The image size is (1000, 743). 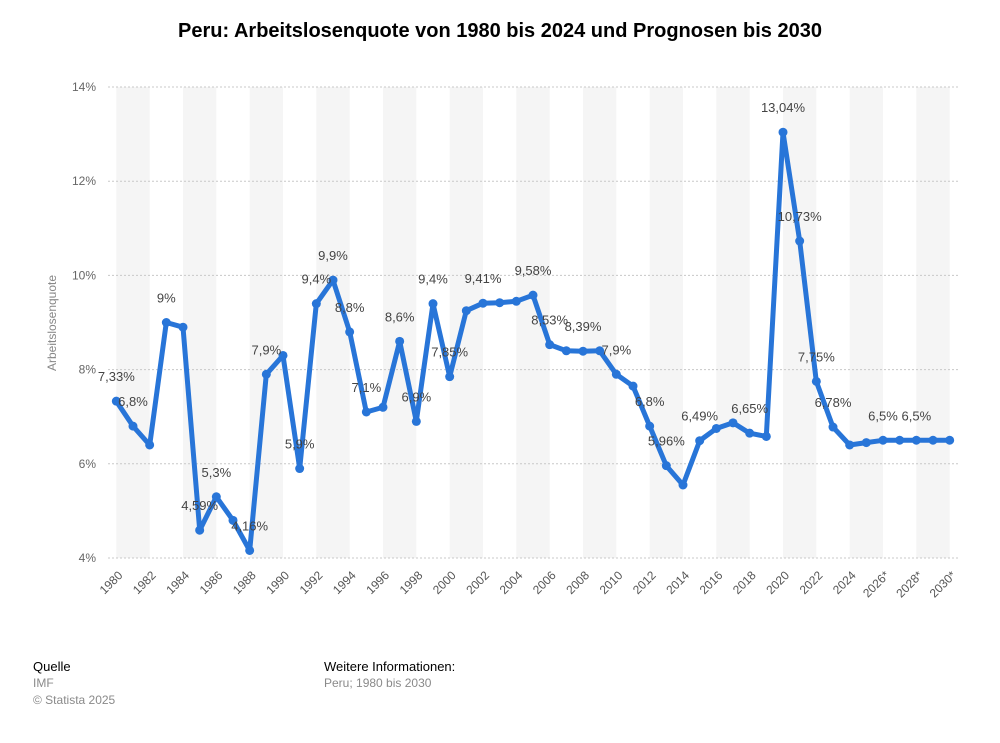 I want to click on data-label: 9,9%, so click(x=333, y=255).